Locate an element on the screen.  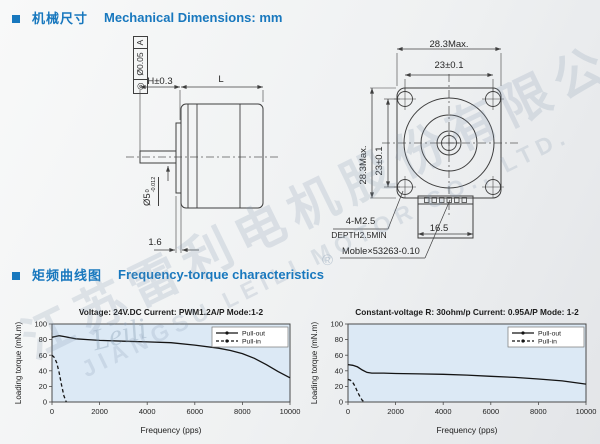
section-title-en: Mechanical Dimensions: mm is located at coordinates (193, 17).